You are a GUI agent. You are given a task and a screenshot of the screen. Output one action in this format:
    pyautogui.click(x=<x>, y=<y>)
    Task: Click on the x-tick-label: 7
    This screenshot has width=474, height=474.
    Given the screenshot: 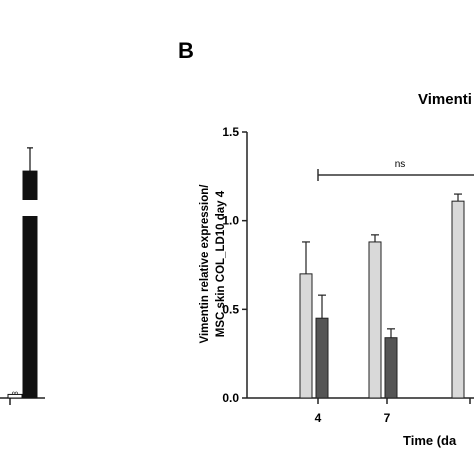 What is the action you would take?
    pyautogui.click(x=387, y=418)
    